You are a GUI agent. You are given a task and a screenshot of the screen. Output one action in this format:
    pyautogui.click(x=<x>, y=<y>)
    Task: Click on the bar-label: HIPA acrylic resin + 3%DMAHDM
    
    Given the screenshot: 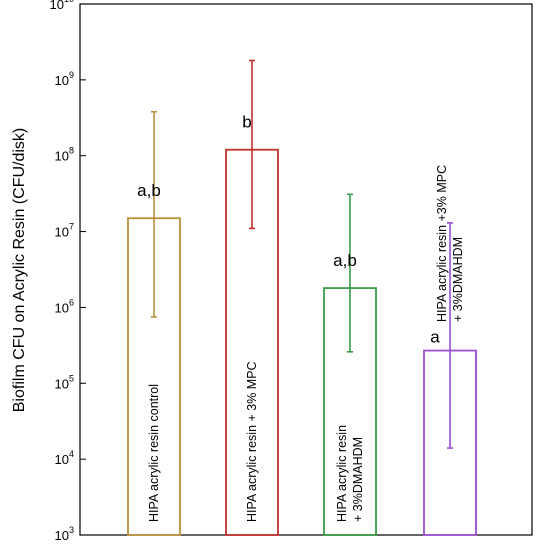 What is the action you would take?
    pyautogui.click(x=350, y=473)
    